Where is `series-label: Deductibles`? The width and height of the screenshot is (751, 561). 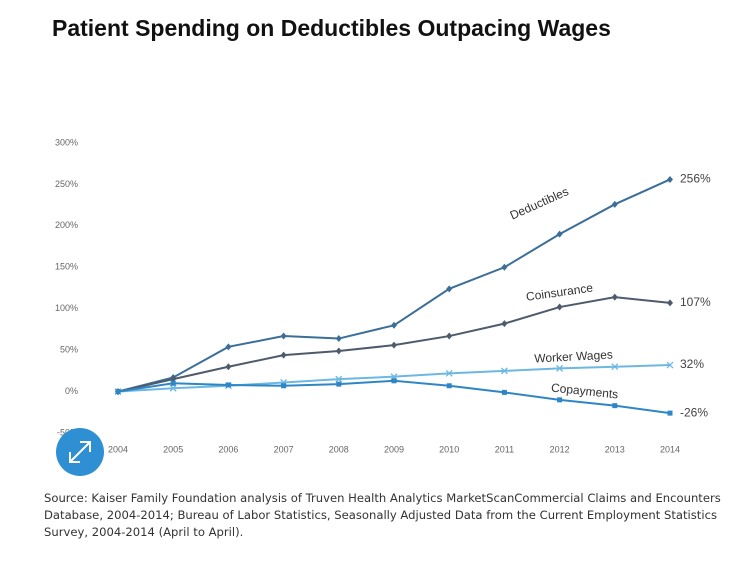
series-label: Deductibles is located at coordinates (539, 203).